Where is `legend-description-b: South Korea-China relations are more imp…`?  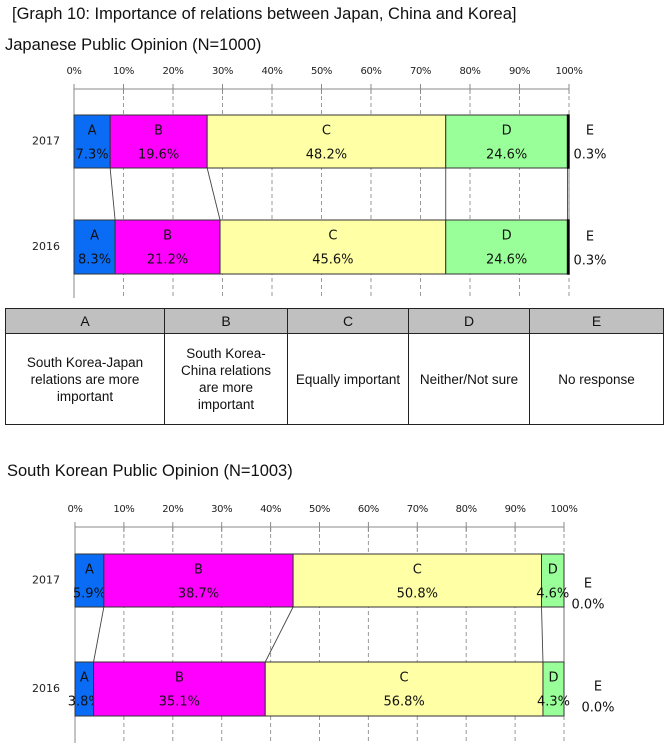 legend-description-b: South Korea-China relations are more imp… is located at coordinates (226, 379).